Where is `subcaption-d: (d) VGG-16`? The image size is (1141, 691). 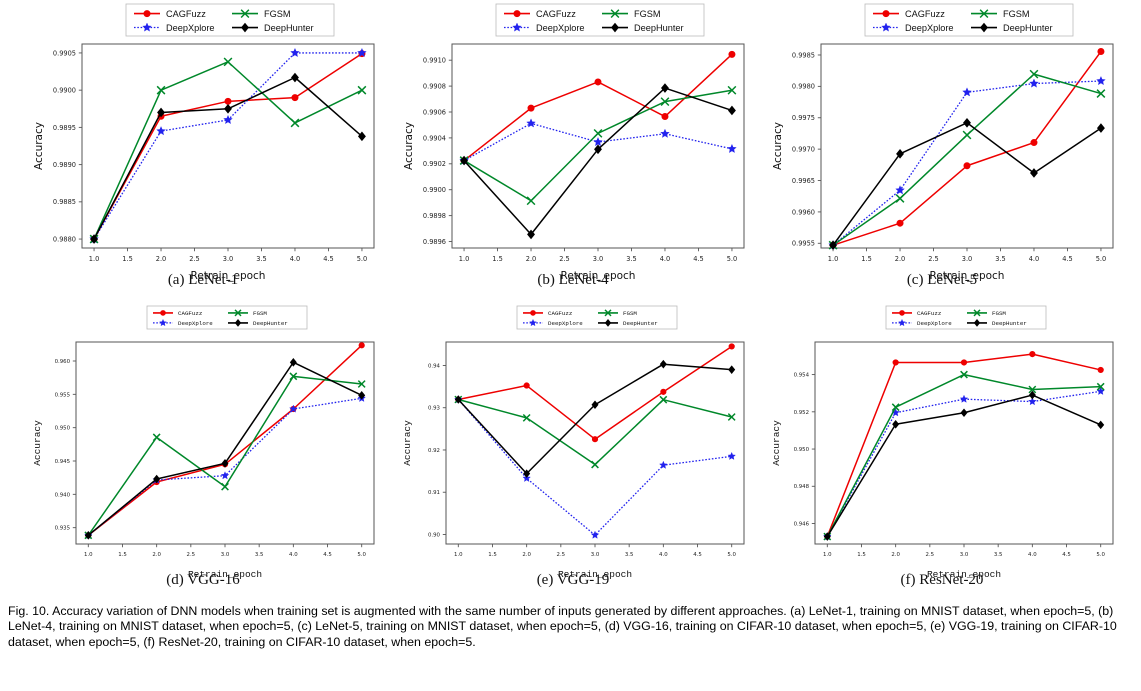 subcaption-d: (d) VGG-16 is located at coordinates (203, 580).